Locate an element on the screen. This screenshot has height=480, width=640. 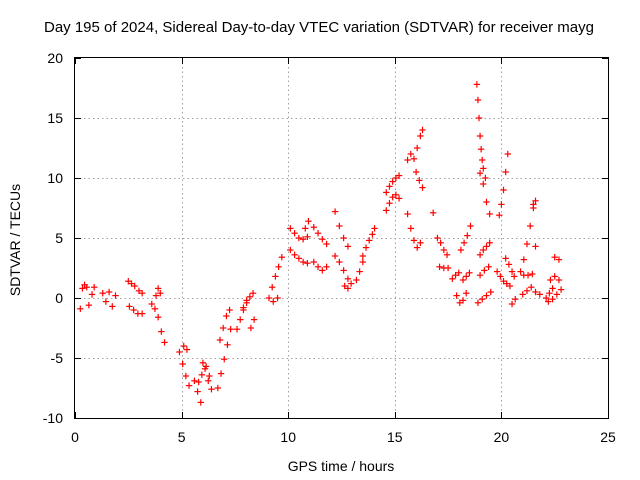
y-tick-label: 15 is located at coordinates (55, 118).